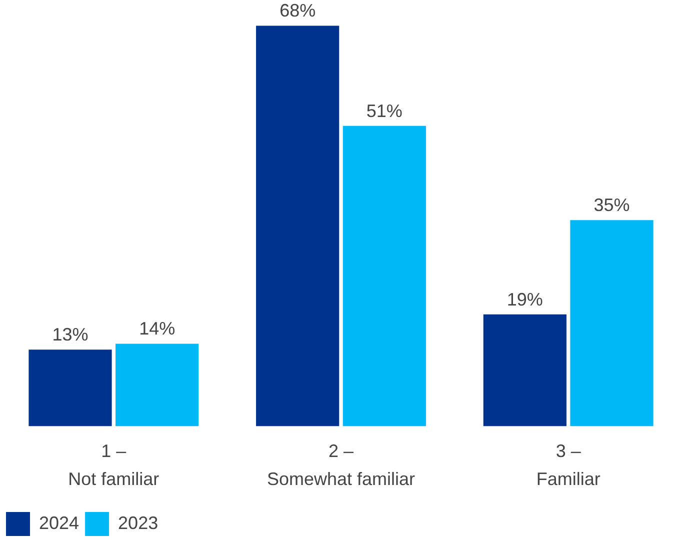  Describe the element at coordinates (384, 110) in the screenshot. I see `data-label: 51%` at that location.